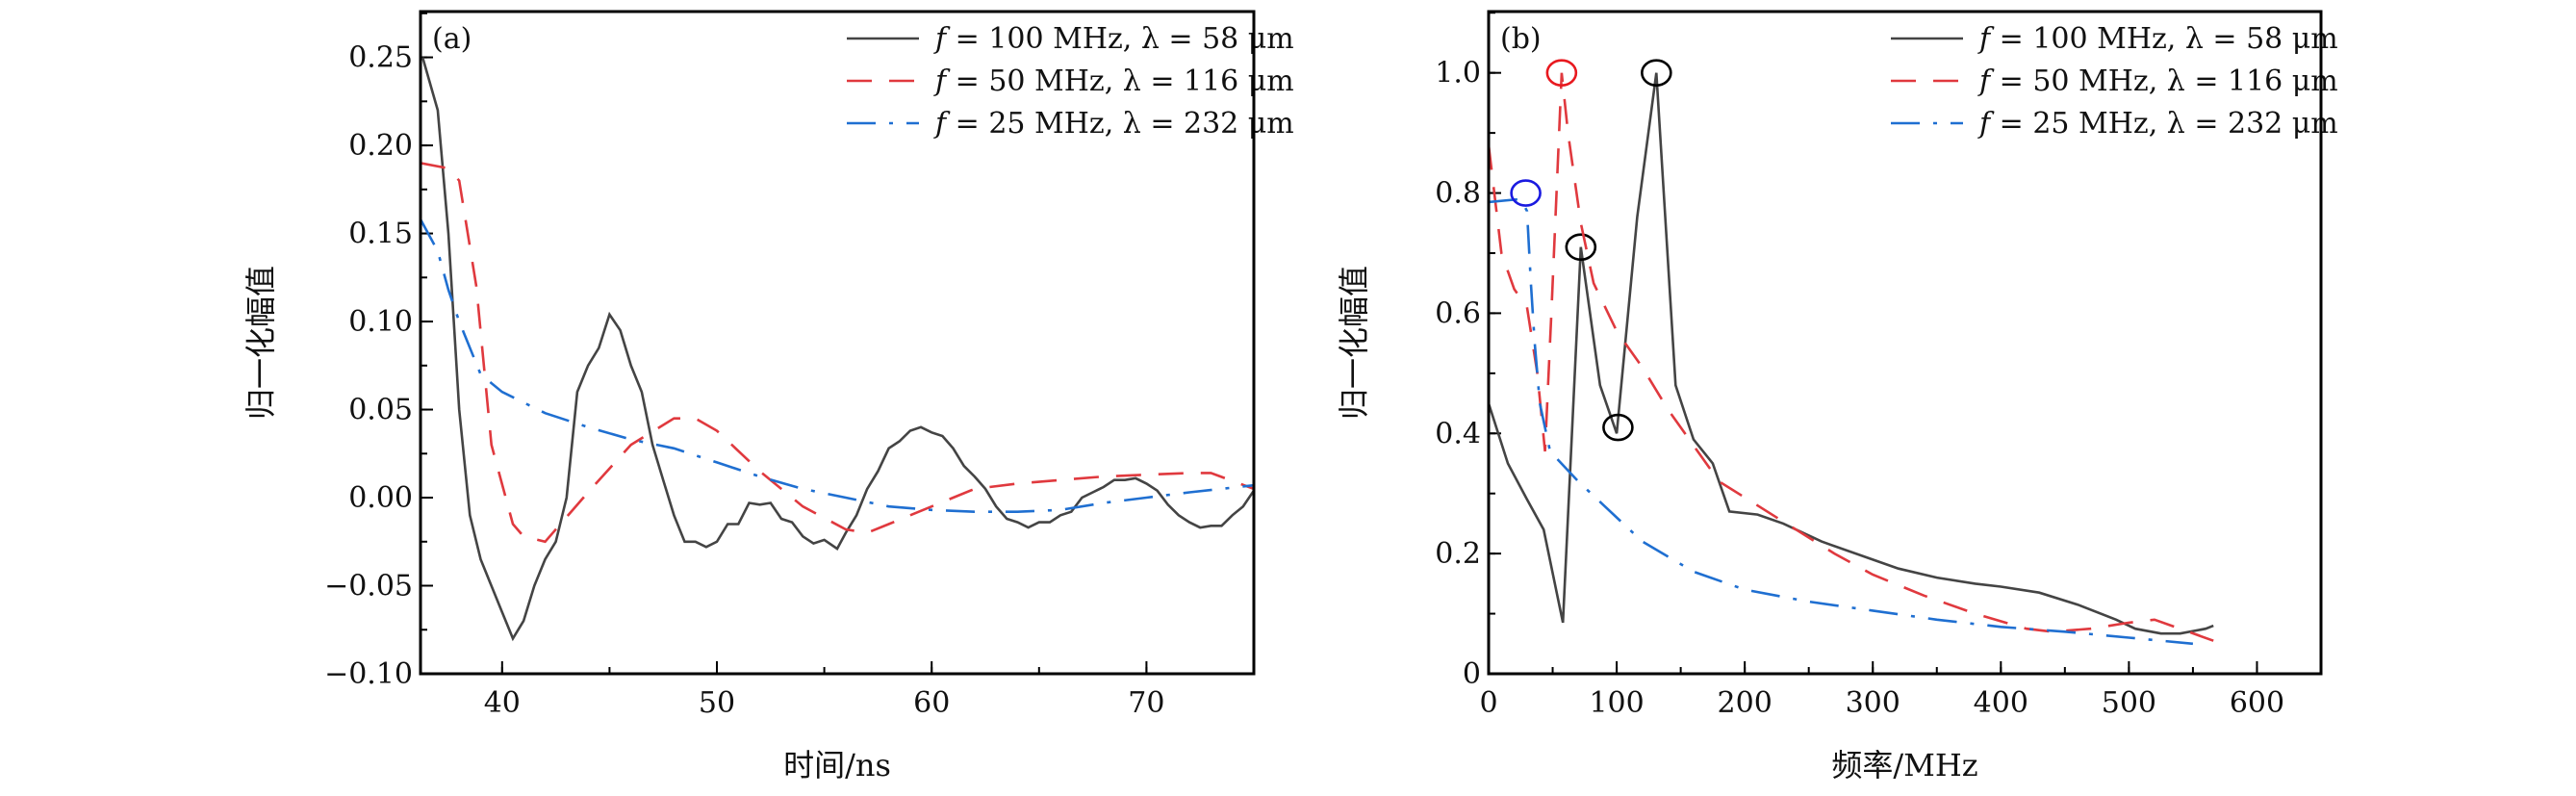 The width and height of the screenshot is (2576, 796). Describe the element at coordinates (717, 703) in the screenshot. I see `x-tick-label: 50` at that location.